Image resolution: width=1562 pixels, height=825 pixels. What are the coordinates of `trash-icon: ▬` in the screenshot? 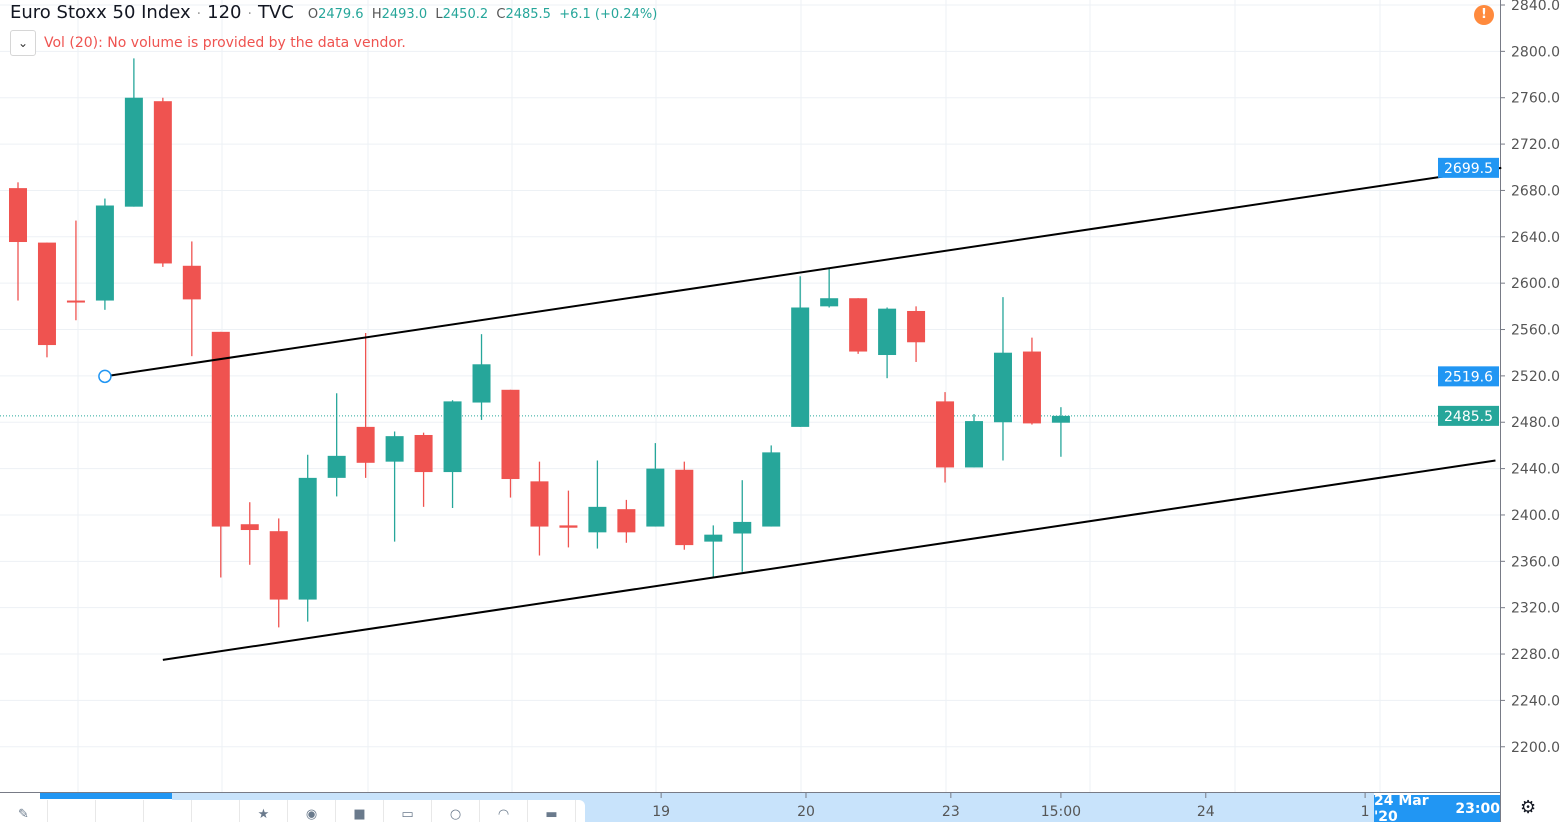 It's located at (552, 811).